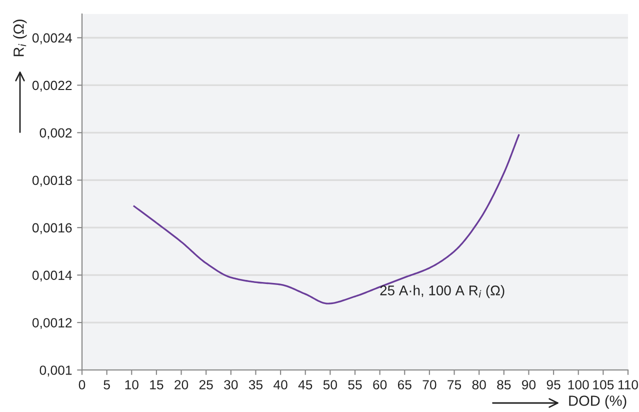  I want to click on x-tick-label: 85, so click(504, 385).